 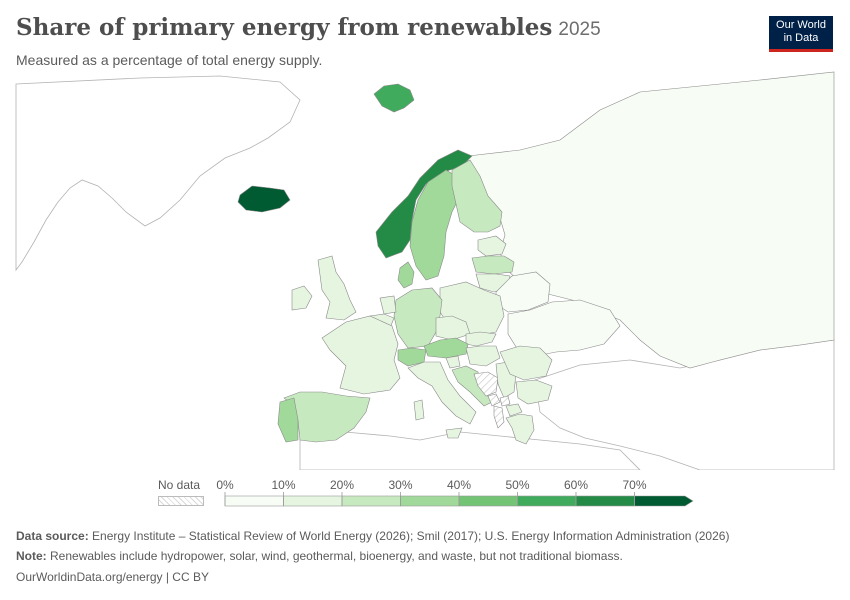 What do you see at coordinates (158, 173) in the screenshot?
I see `greenland-landmass` at bounding box center [158, 173].